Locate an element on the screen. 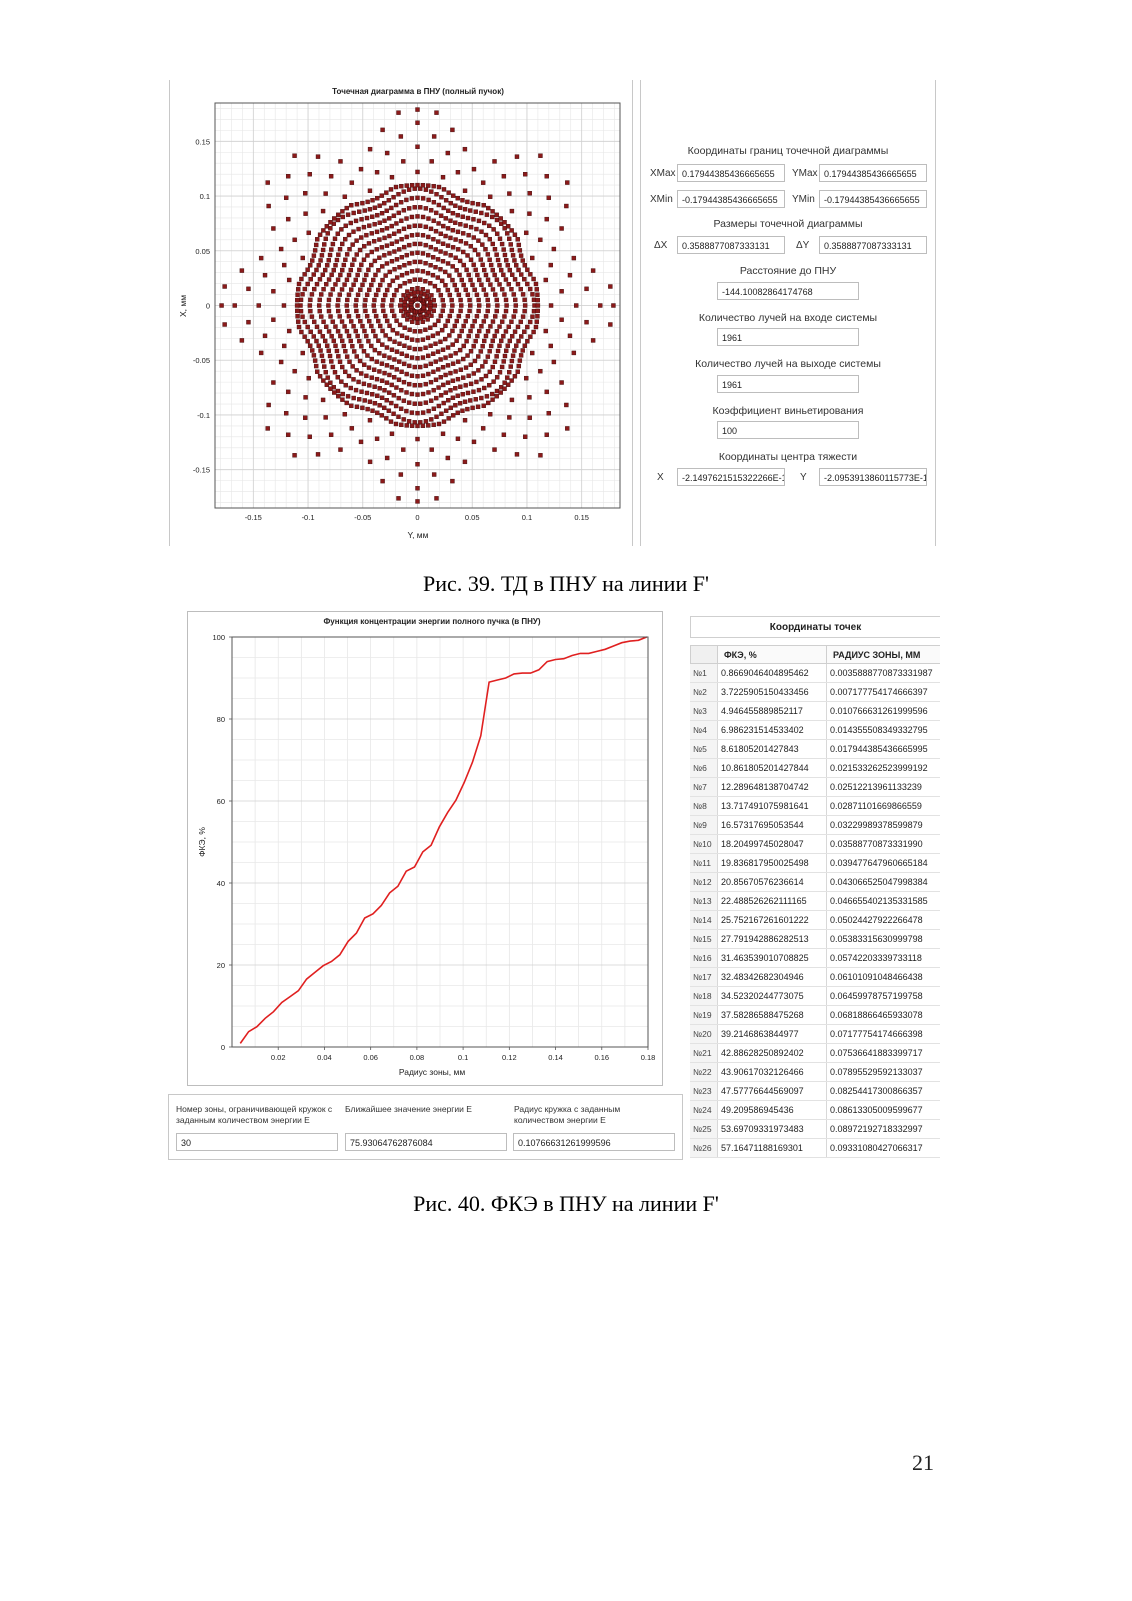 The image size is (1132, 1601). cell-fke: 18.20499745028047 is located at coordinates (772, 844).